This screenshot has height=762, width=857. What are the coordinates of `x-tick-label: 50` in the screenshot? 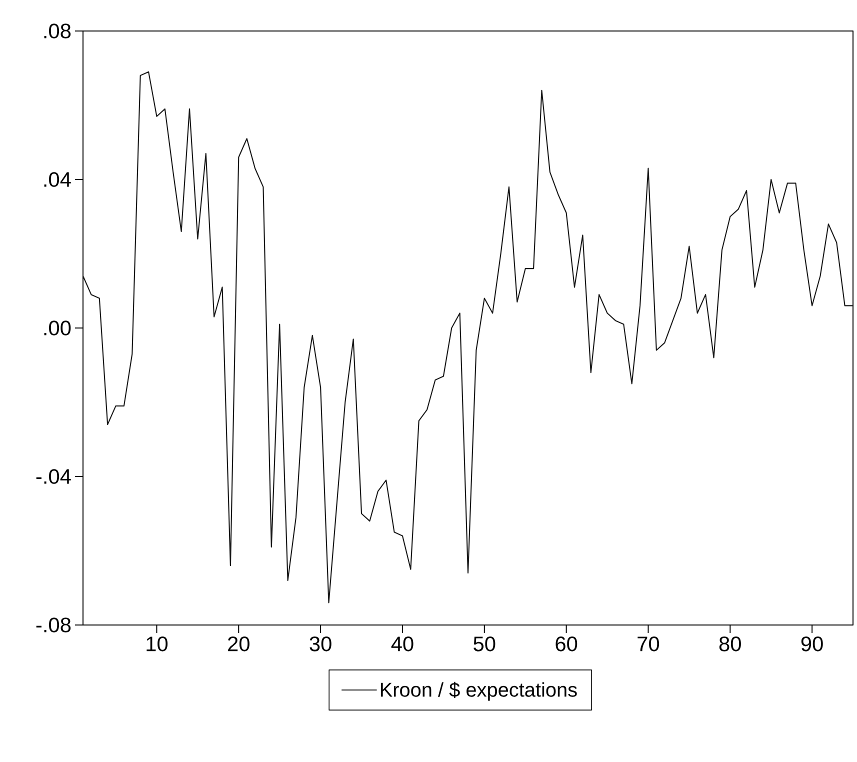 It's located at (485, 644).